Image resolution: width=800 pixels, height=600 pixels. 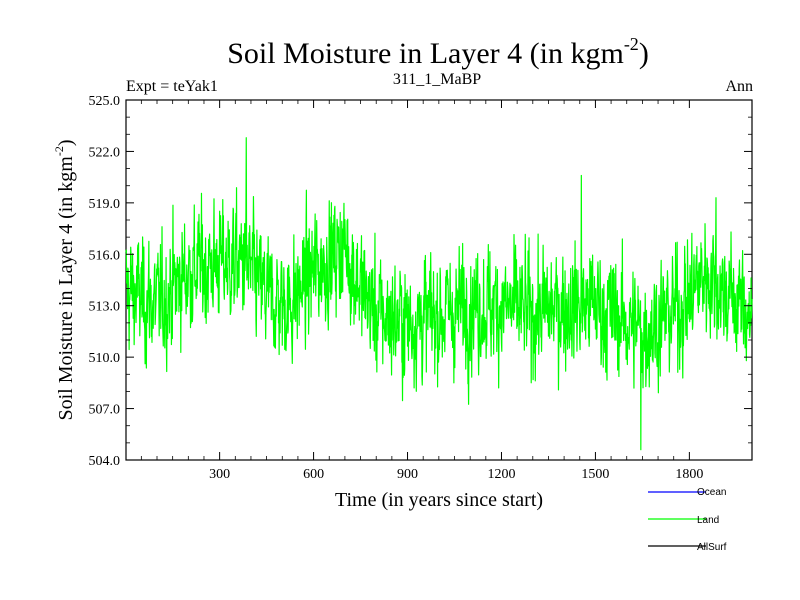 What do you see at coordinates (105, 255) in the screenshot?
I see `y-tick-label: 516.0` at bounding box center [105, 255].